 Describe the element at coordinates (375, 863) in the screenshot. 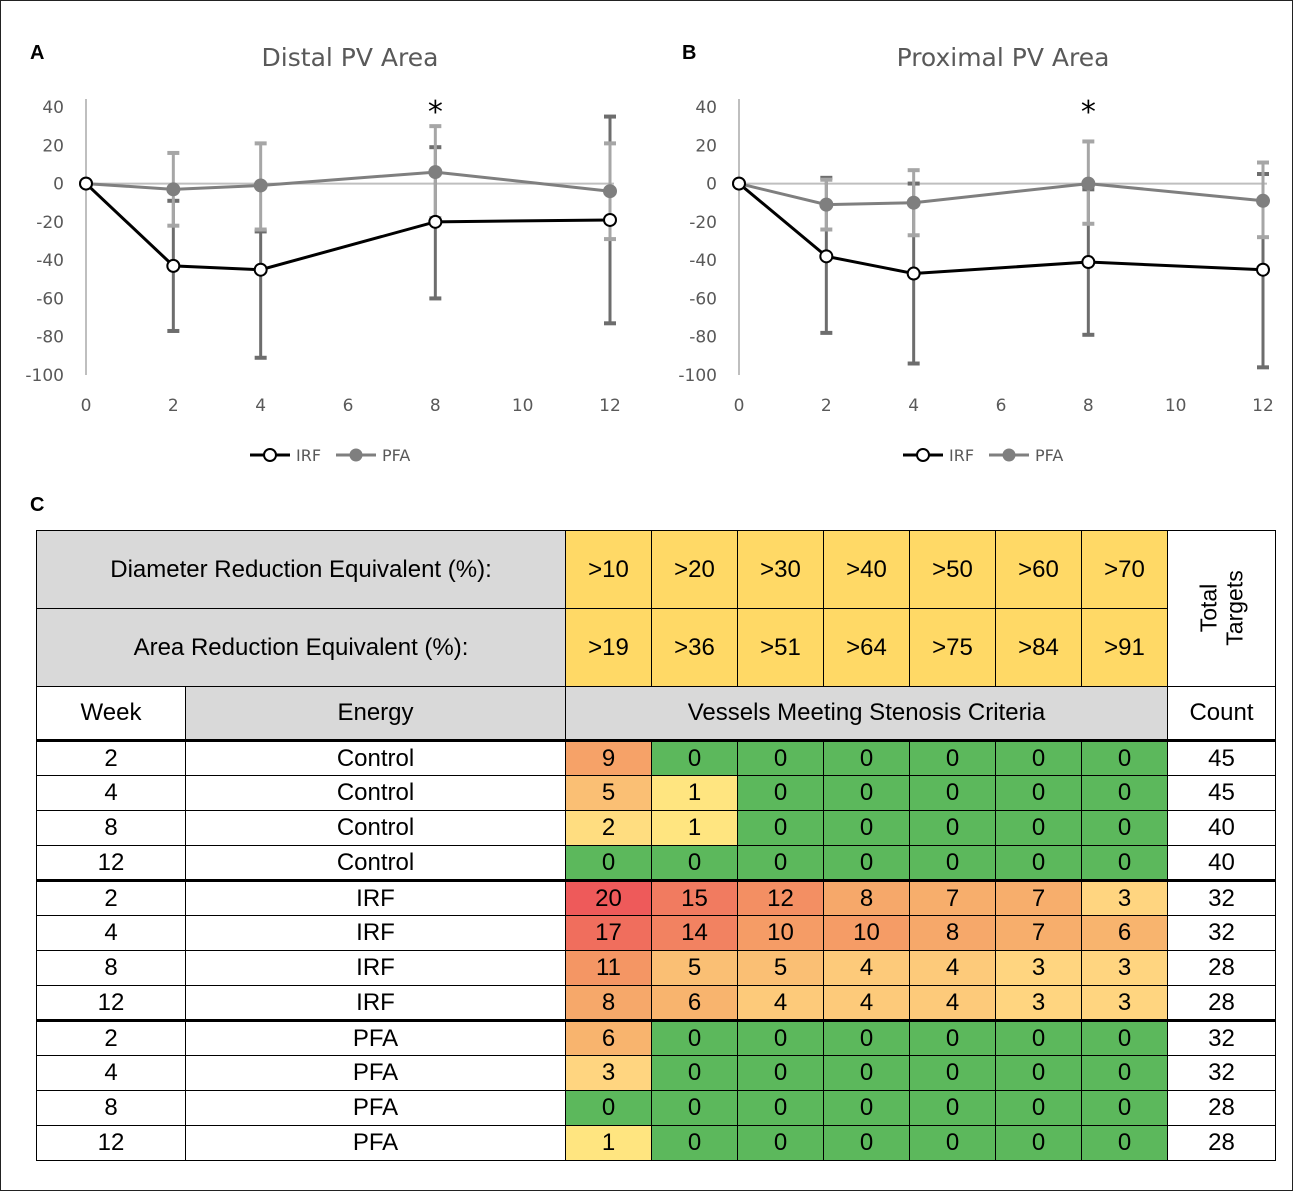

I see `energy-cell: Control` at that location.